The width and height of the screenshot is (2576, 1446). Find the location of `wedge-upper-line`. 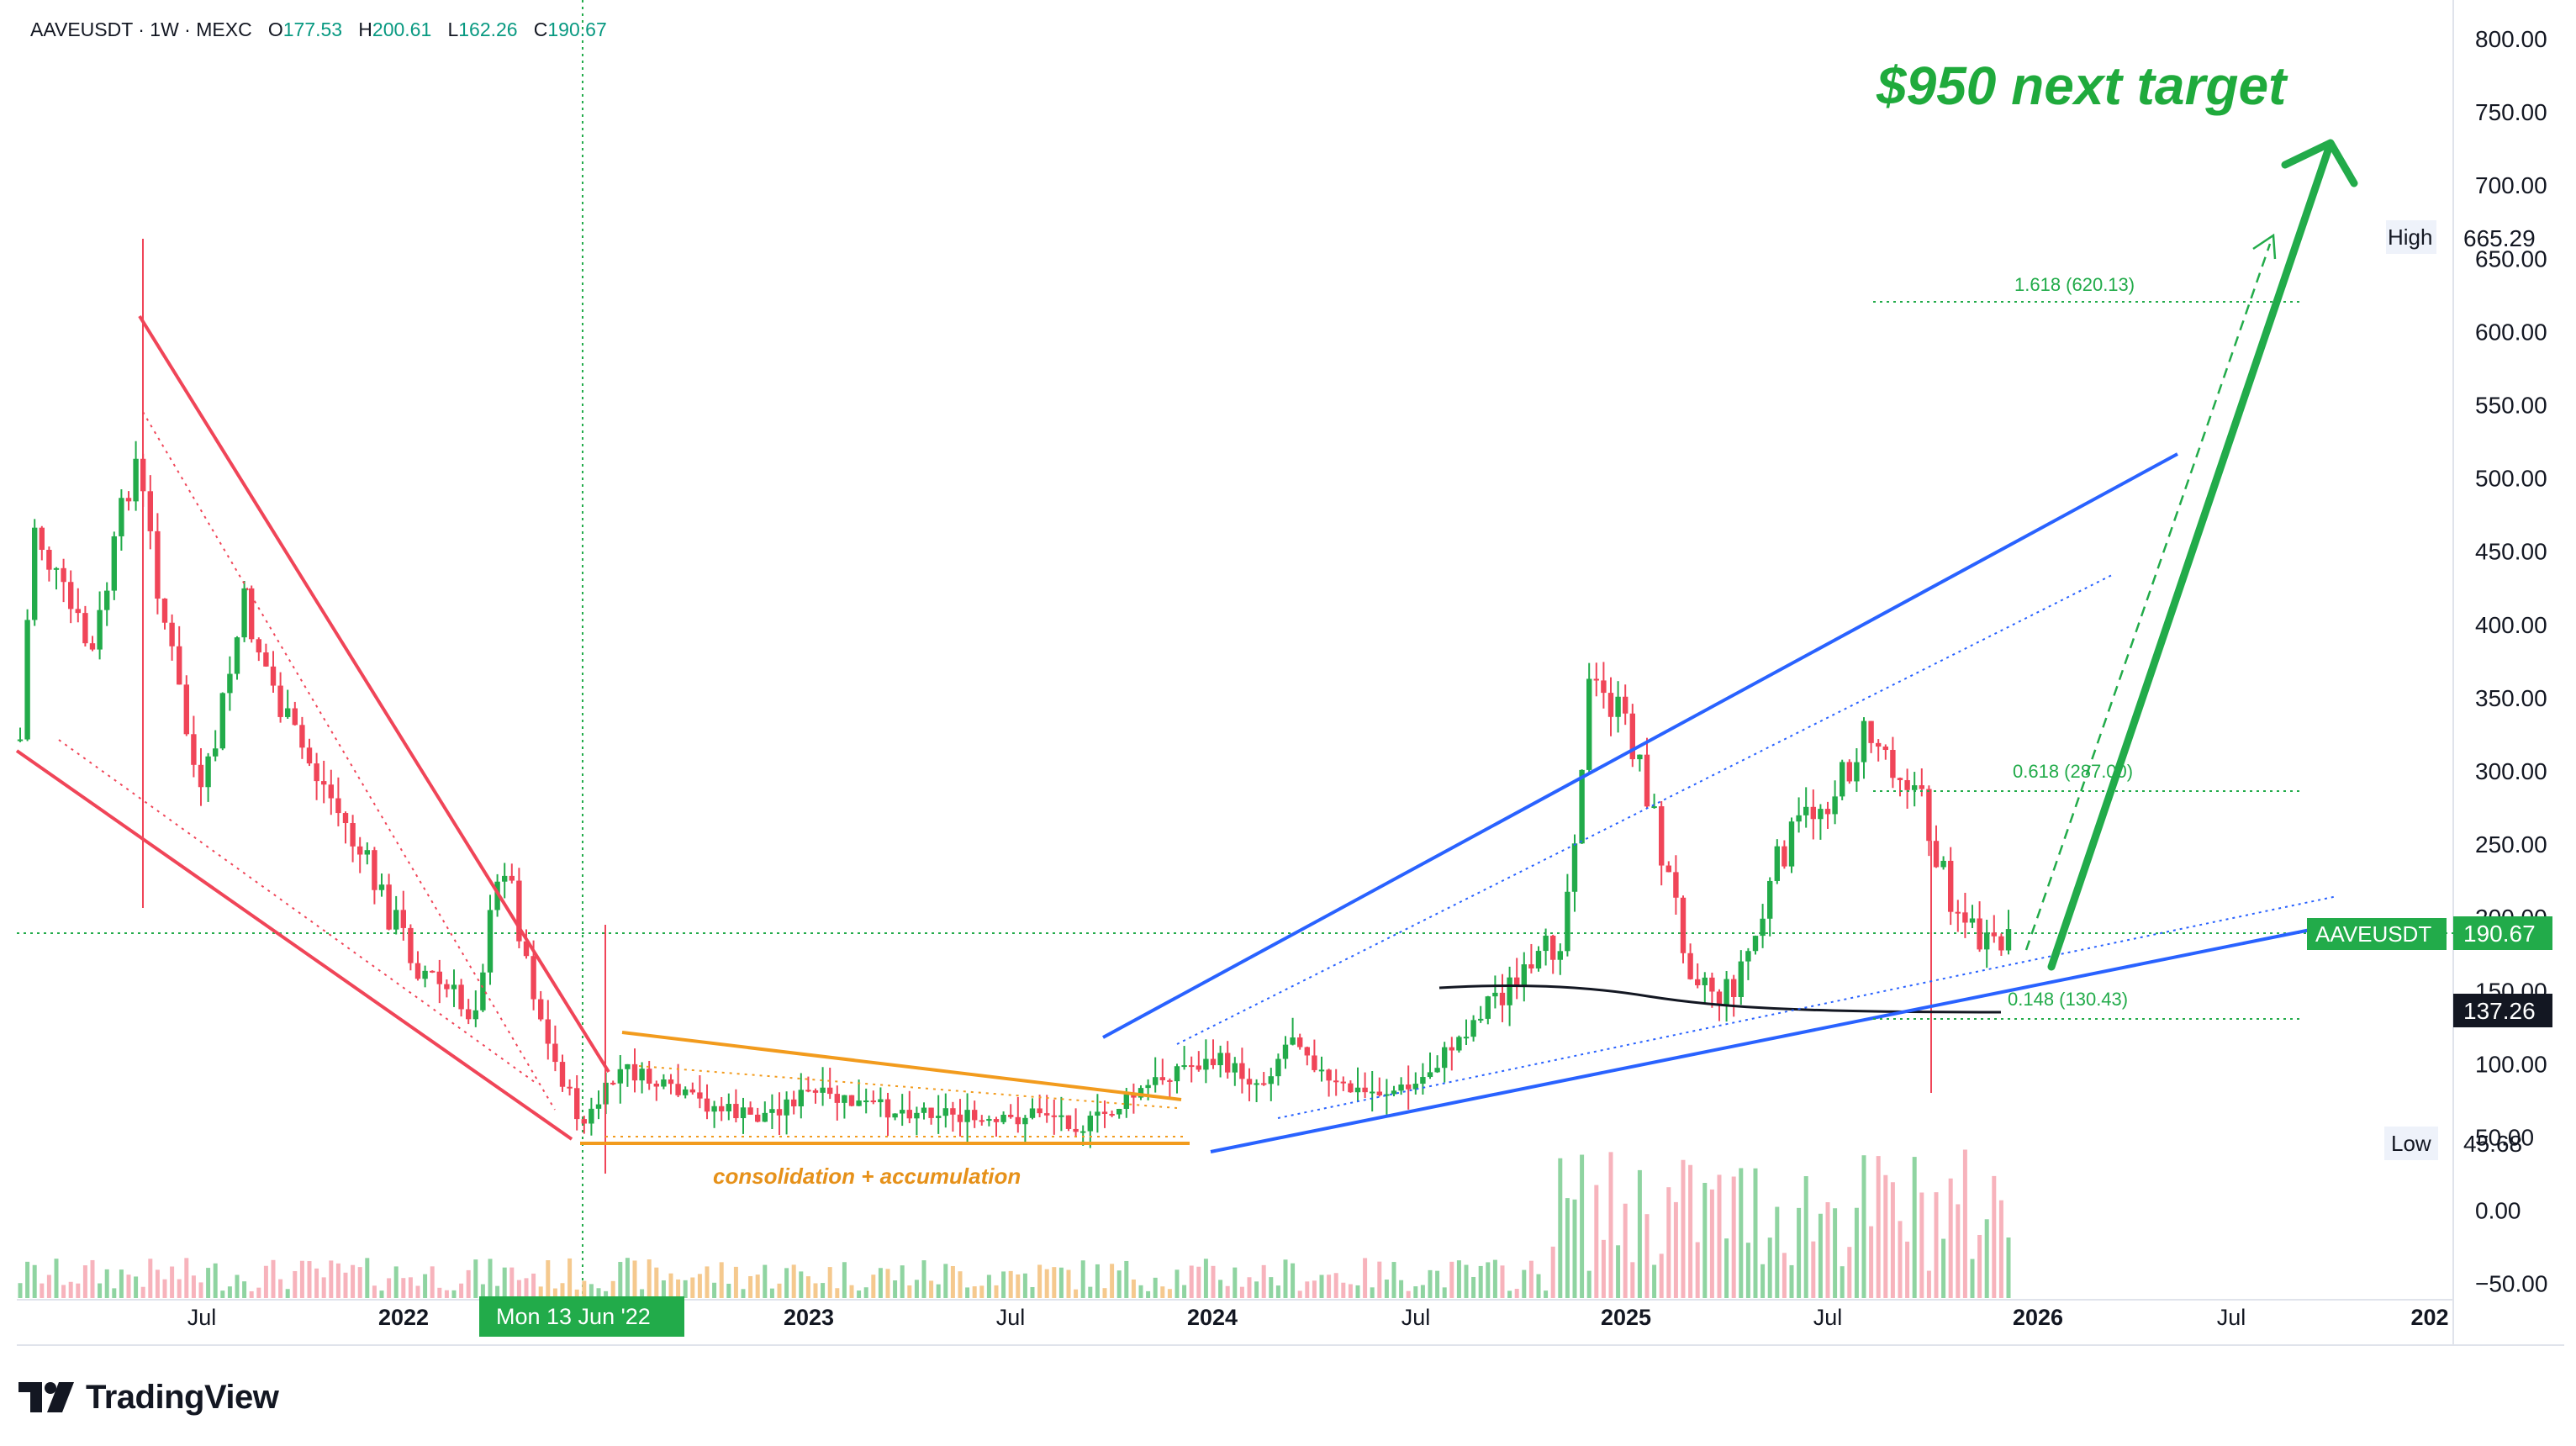

wedge-upper-line is located at coordinates (374, 694).